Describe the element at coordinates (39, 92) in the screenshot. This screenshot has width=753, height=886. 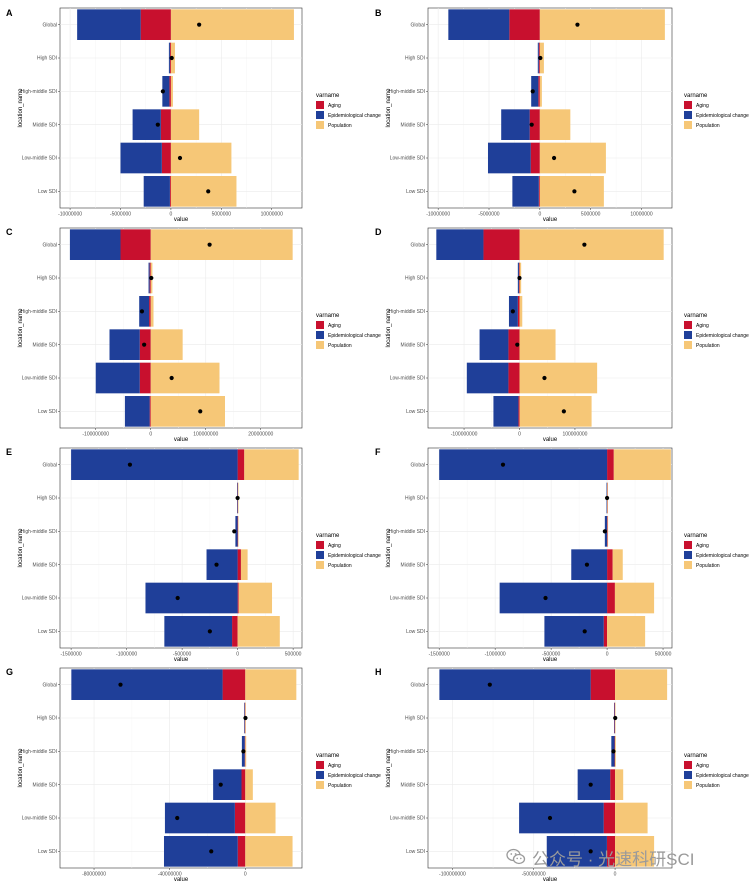
I see `category-label: High-middle SDI` at that location.